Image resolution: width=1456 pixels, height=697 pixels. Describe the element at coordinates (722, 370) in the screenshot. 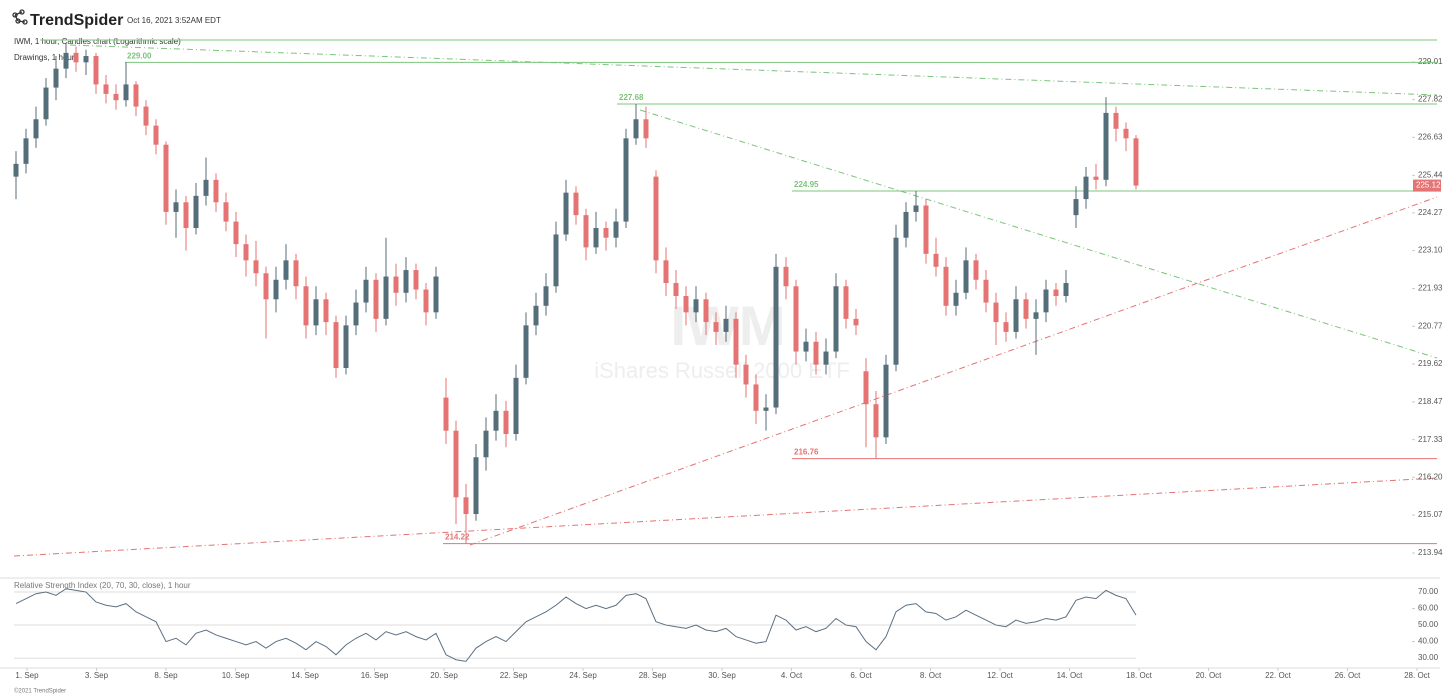

I see `watermark-name: iShares Russell 2000 ETF` at that location.